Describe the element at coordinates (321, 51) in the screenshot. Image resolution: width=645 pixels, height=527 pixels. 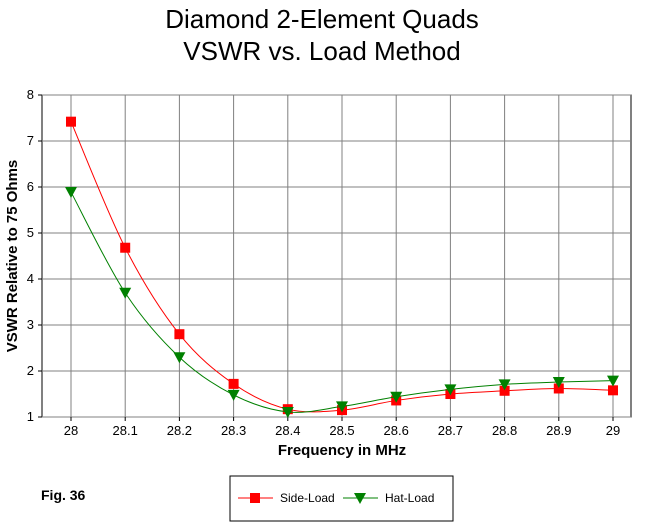
I see `chart-title-line-2: VSWR vs. Load Method` at that location.